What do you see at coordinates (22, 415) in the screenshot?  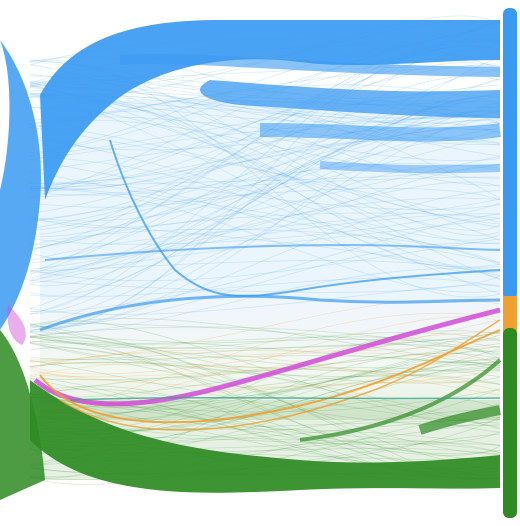 I see `left-green-fan` at bounding box center [22, 415].